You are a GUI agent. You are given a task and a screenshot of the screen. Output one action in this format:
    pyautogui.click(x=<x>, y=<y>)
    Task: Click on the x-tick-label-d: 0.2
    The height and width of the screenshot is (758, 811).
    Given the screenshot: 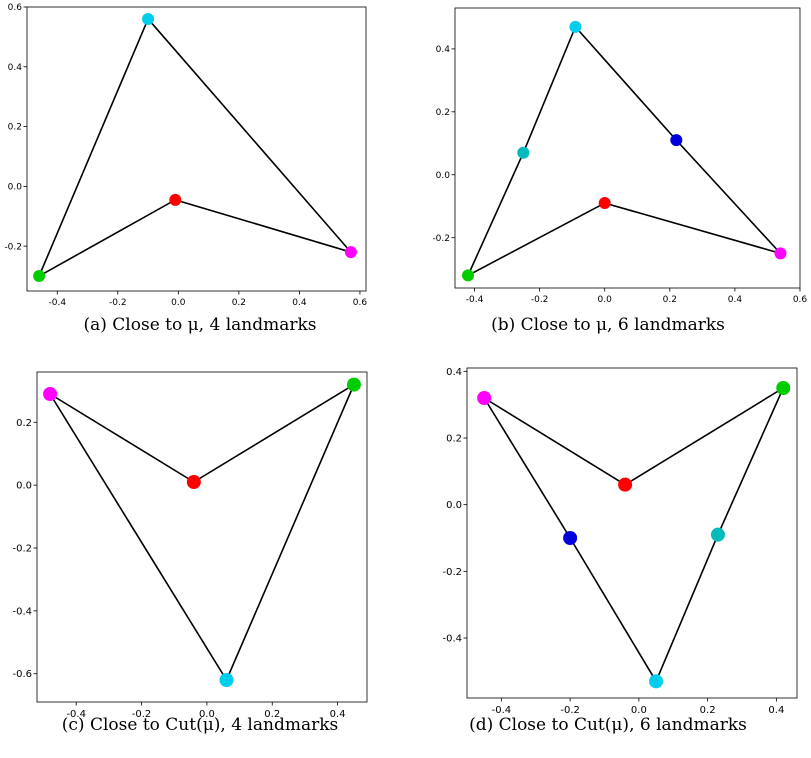 What is the action you would take?
    pyautogui.click(x=708, y=710)
    